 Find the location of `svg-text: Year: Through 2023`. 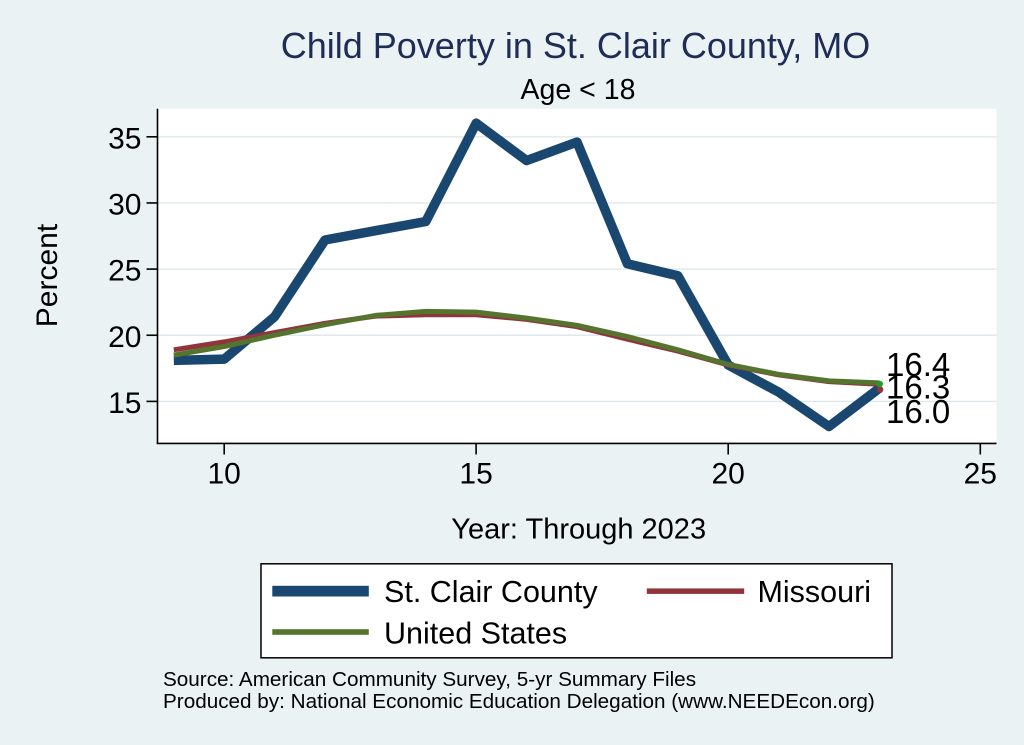

svg-text: Year: Through 2023 is located at coordinates (578, 530).